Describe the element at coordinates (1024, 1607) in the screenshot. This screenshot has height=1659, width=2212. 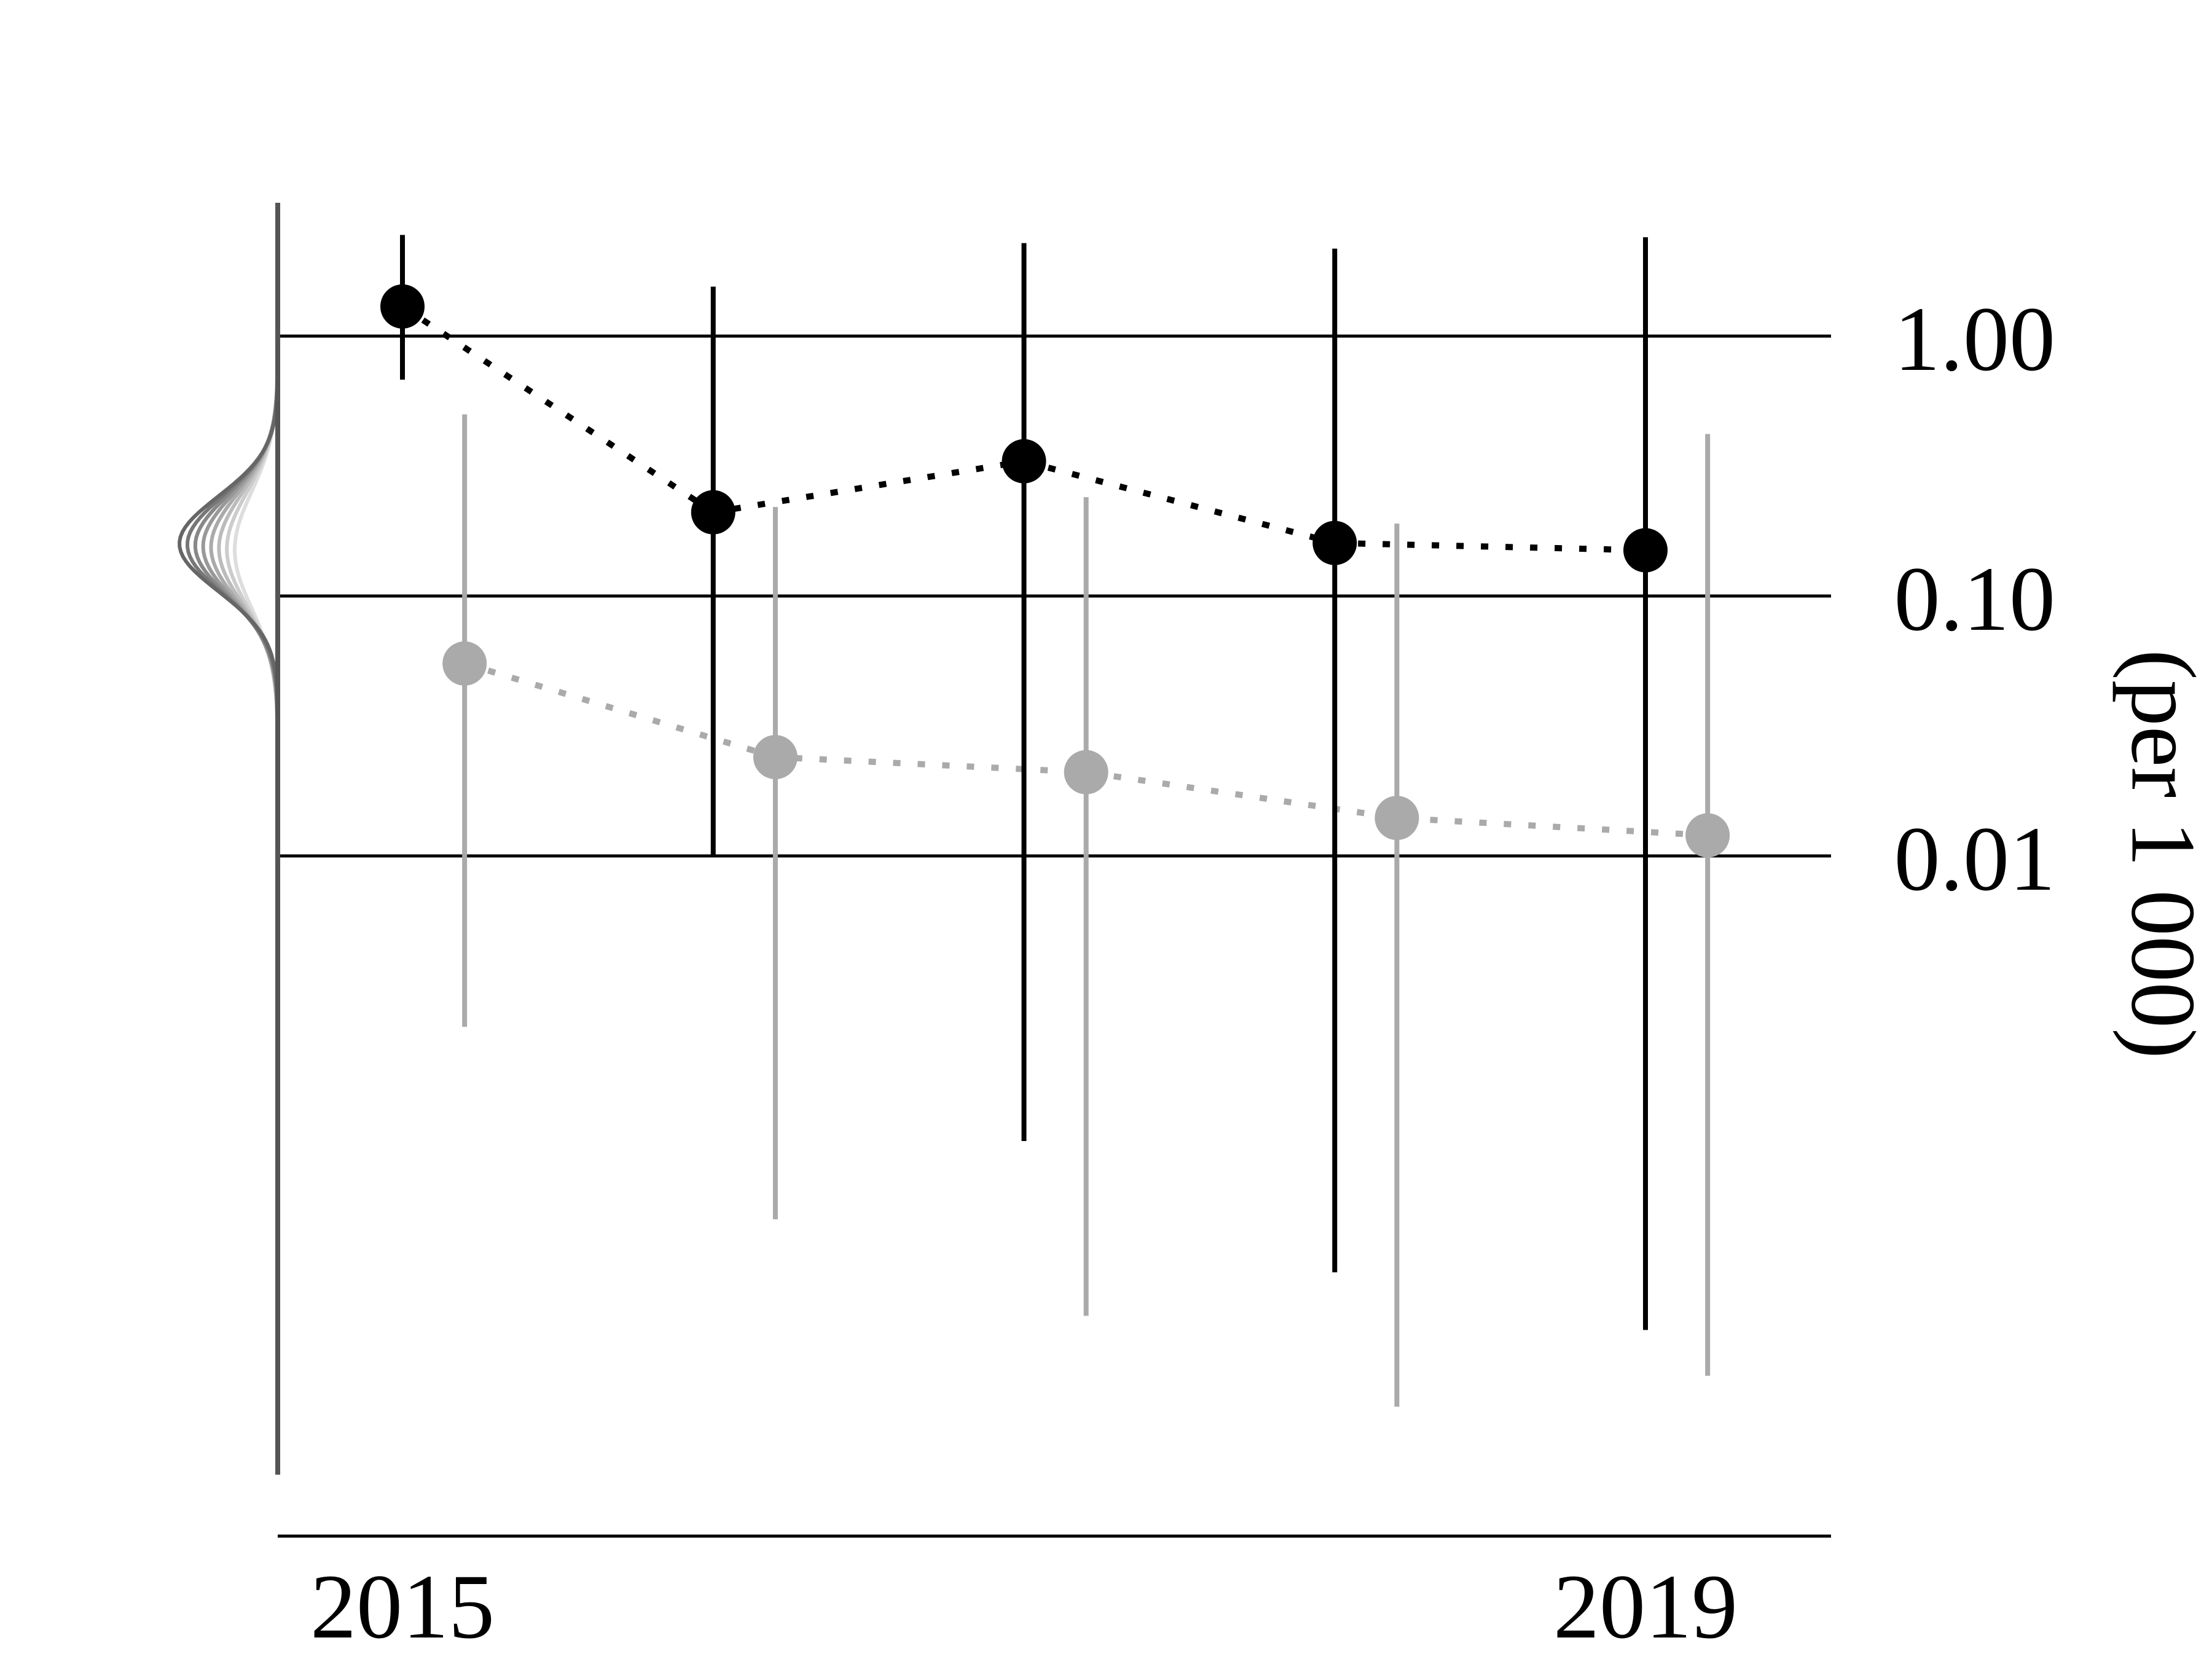
I see `x-tick-labels: 2015 2019` at that location.